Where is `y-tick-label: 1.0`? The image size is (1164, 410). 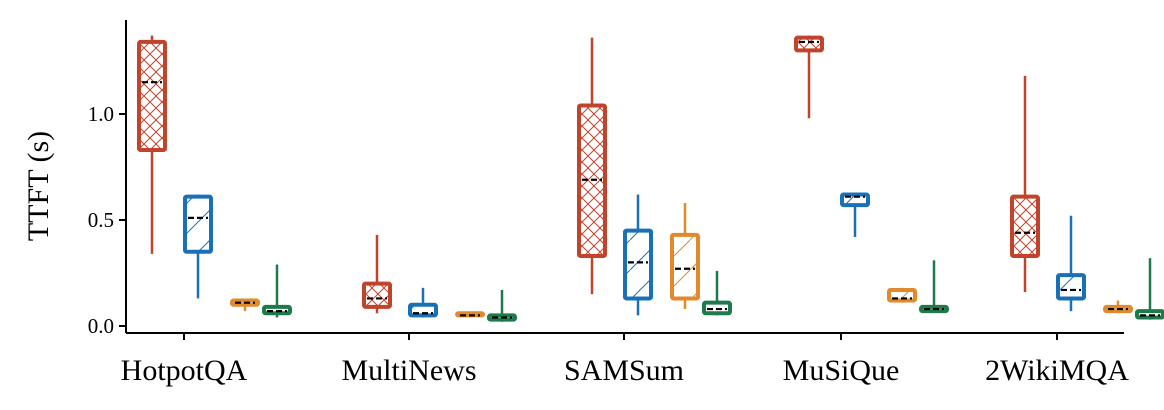 y-tick-label: 1.0 is located at coordinates (101, 114).